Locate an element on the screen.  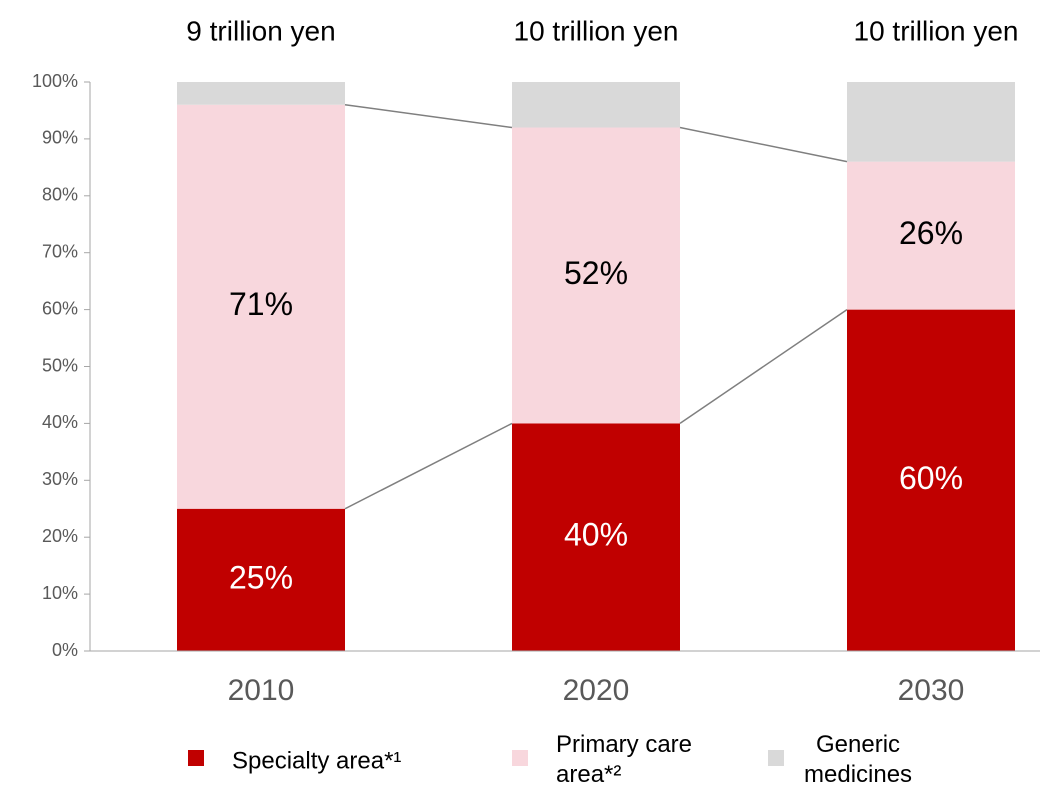
y-tick-label: 30% is located at coordinates (60, 479).